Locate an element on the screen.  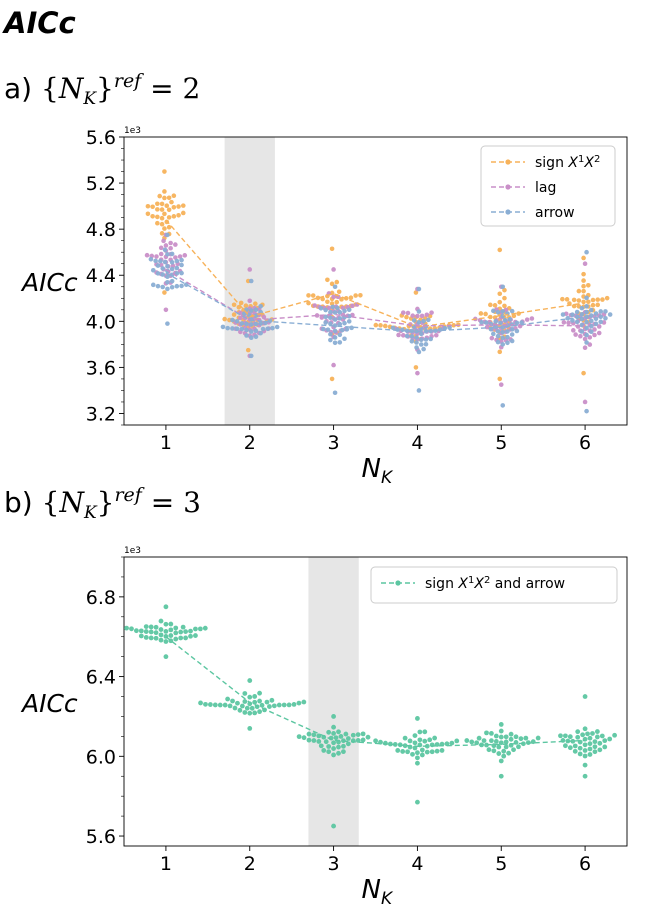
chart-a-legend-name-math: X is located at coordinates (572, 163).